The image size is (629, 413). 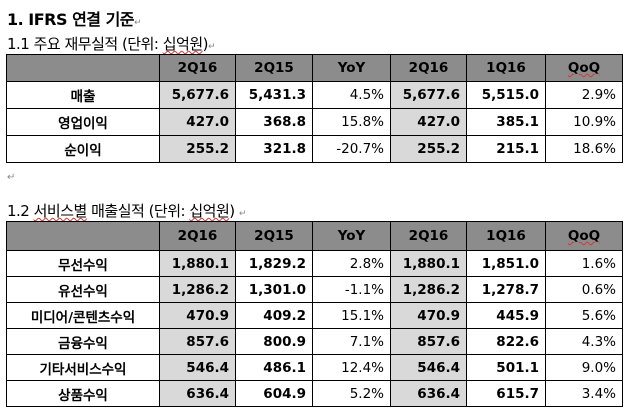 What do you see at coordinates (351, 149) in the screenshot?
I see `table-cell: -20.7%` at bounding box center [351, 149].